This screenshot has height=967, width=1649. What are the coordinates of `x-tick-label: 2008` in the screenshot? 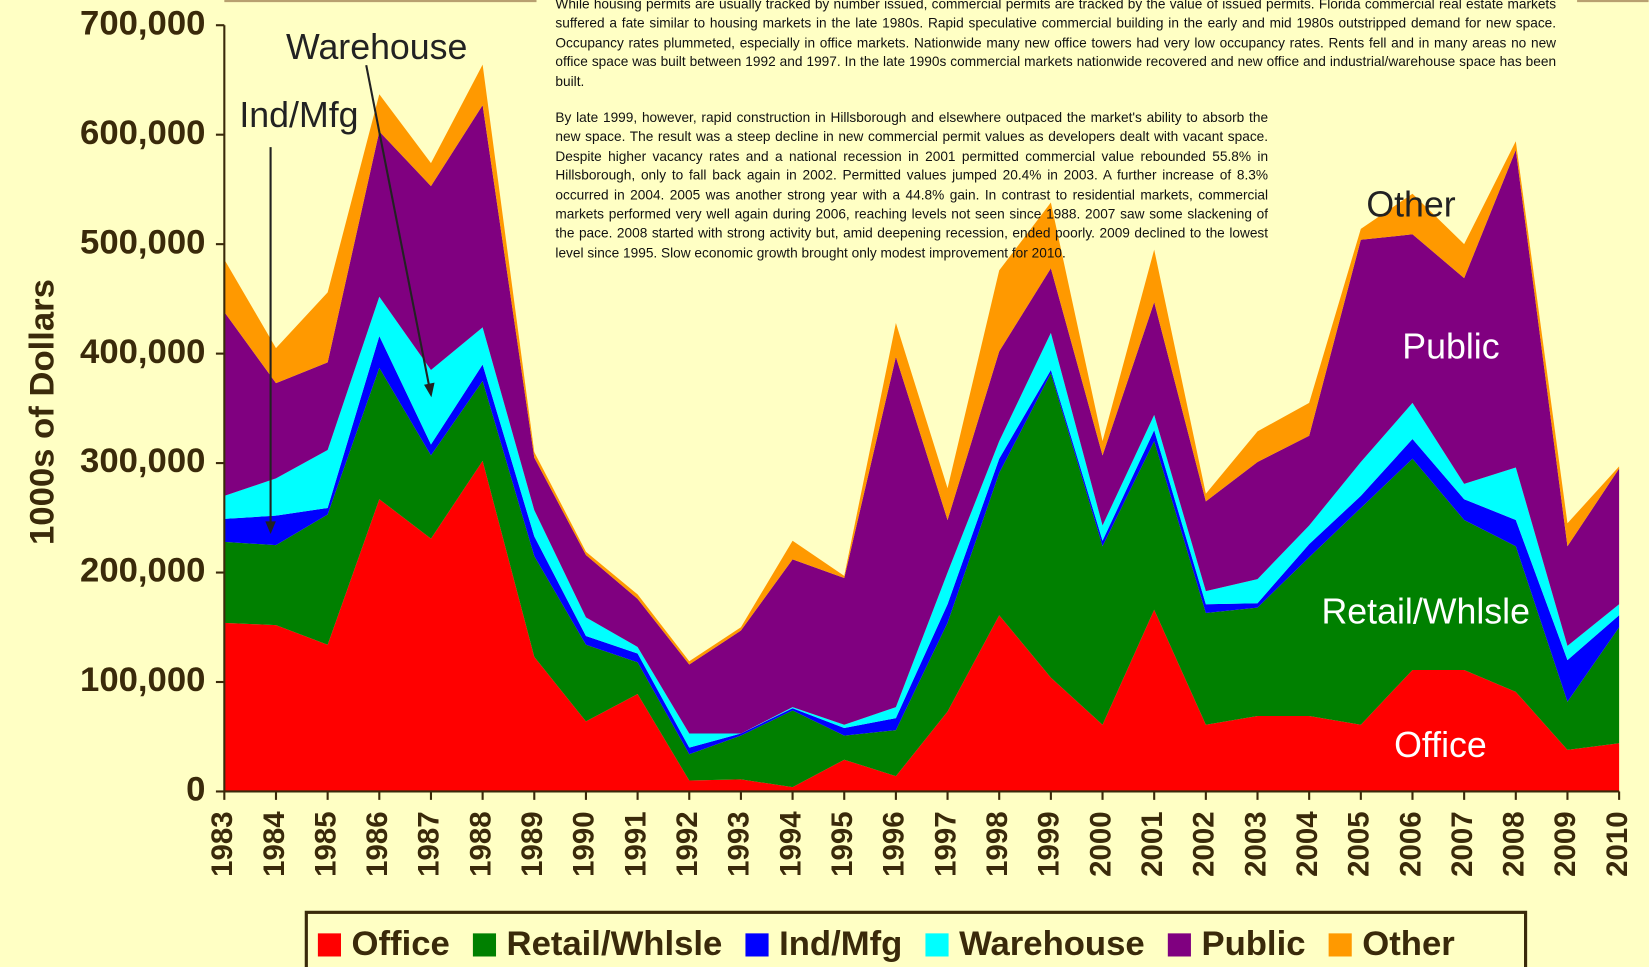 It's located at (1514, 843).